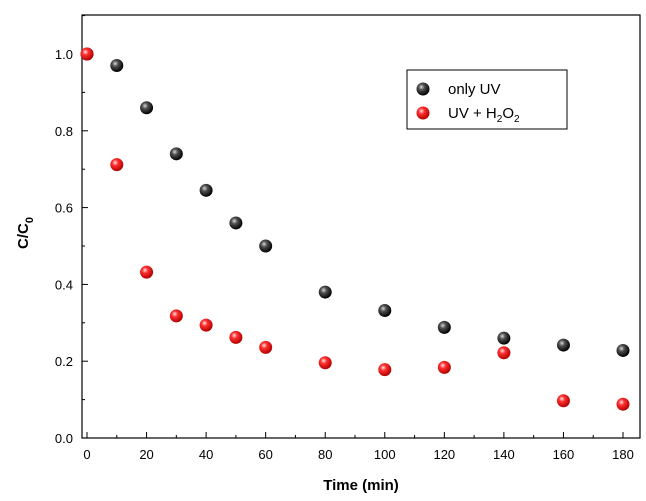  I want to click on y-tick-label-0.6: 0.6, so click(64, 208).